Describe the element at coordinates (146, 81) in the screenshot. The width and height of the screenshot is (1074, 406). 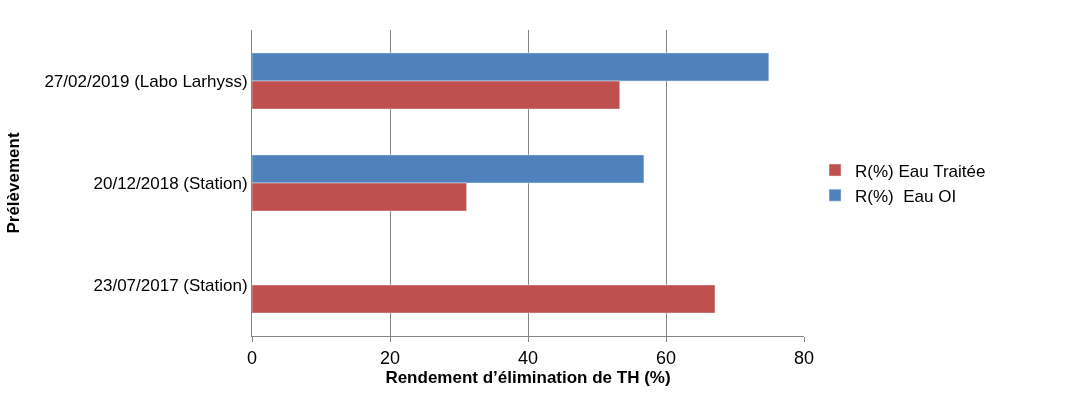
I see `y-tick-label: 27/02/2019 (Labo Larhyss)` at that location.